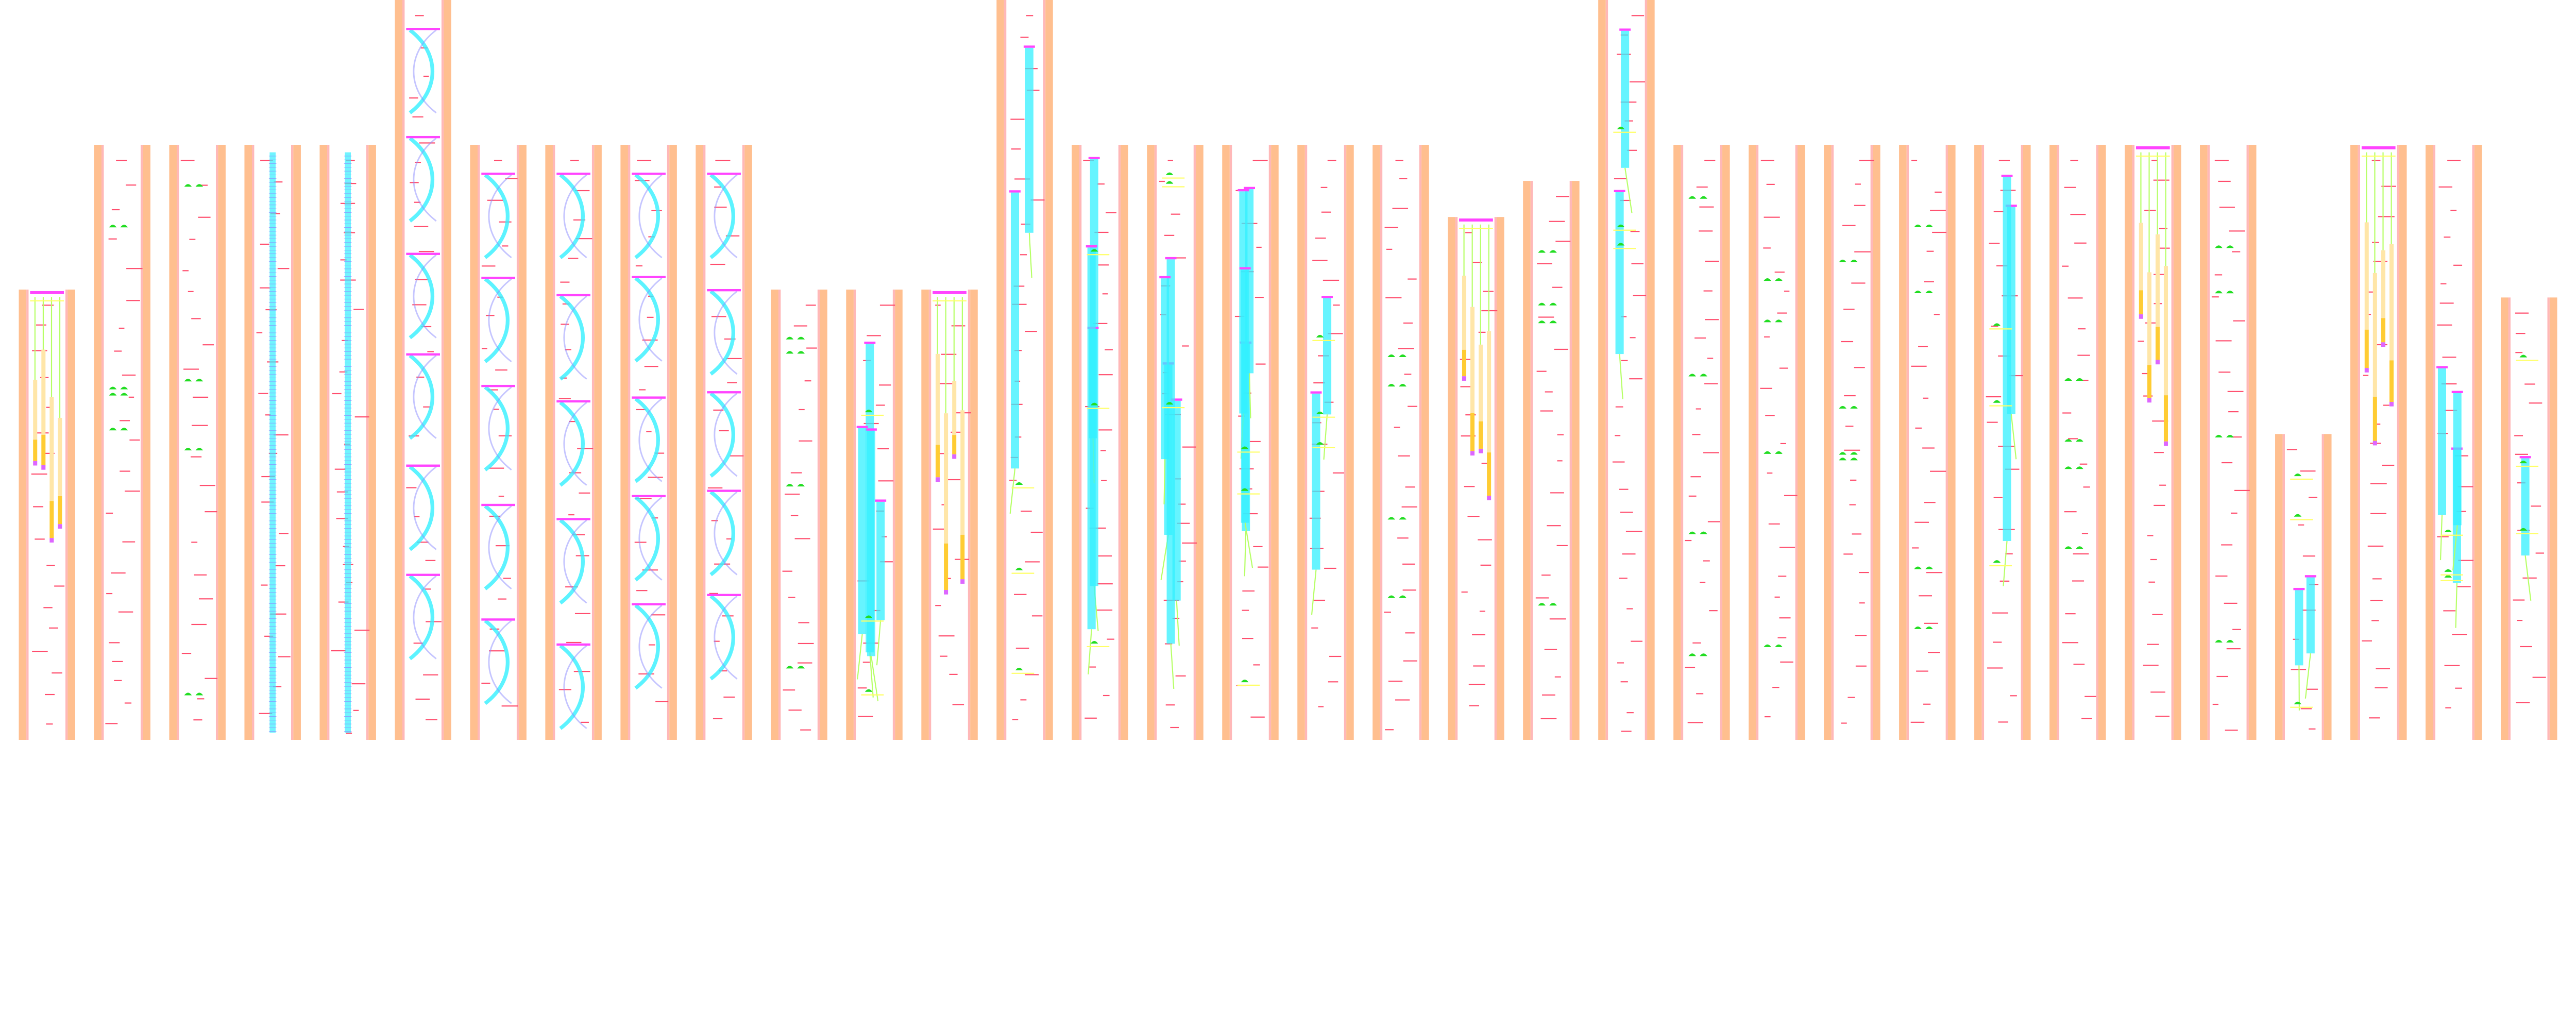 This screenshot has height=1014, width=2576. What do you see at coordinates (748, 442) in the screenshot?
I see `column-frame-right` at bounding box center [748, 442].